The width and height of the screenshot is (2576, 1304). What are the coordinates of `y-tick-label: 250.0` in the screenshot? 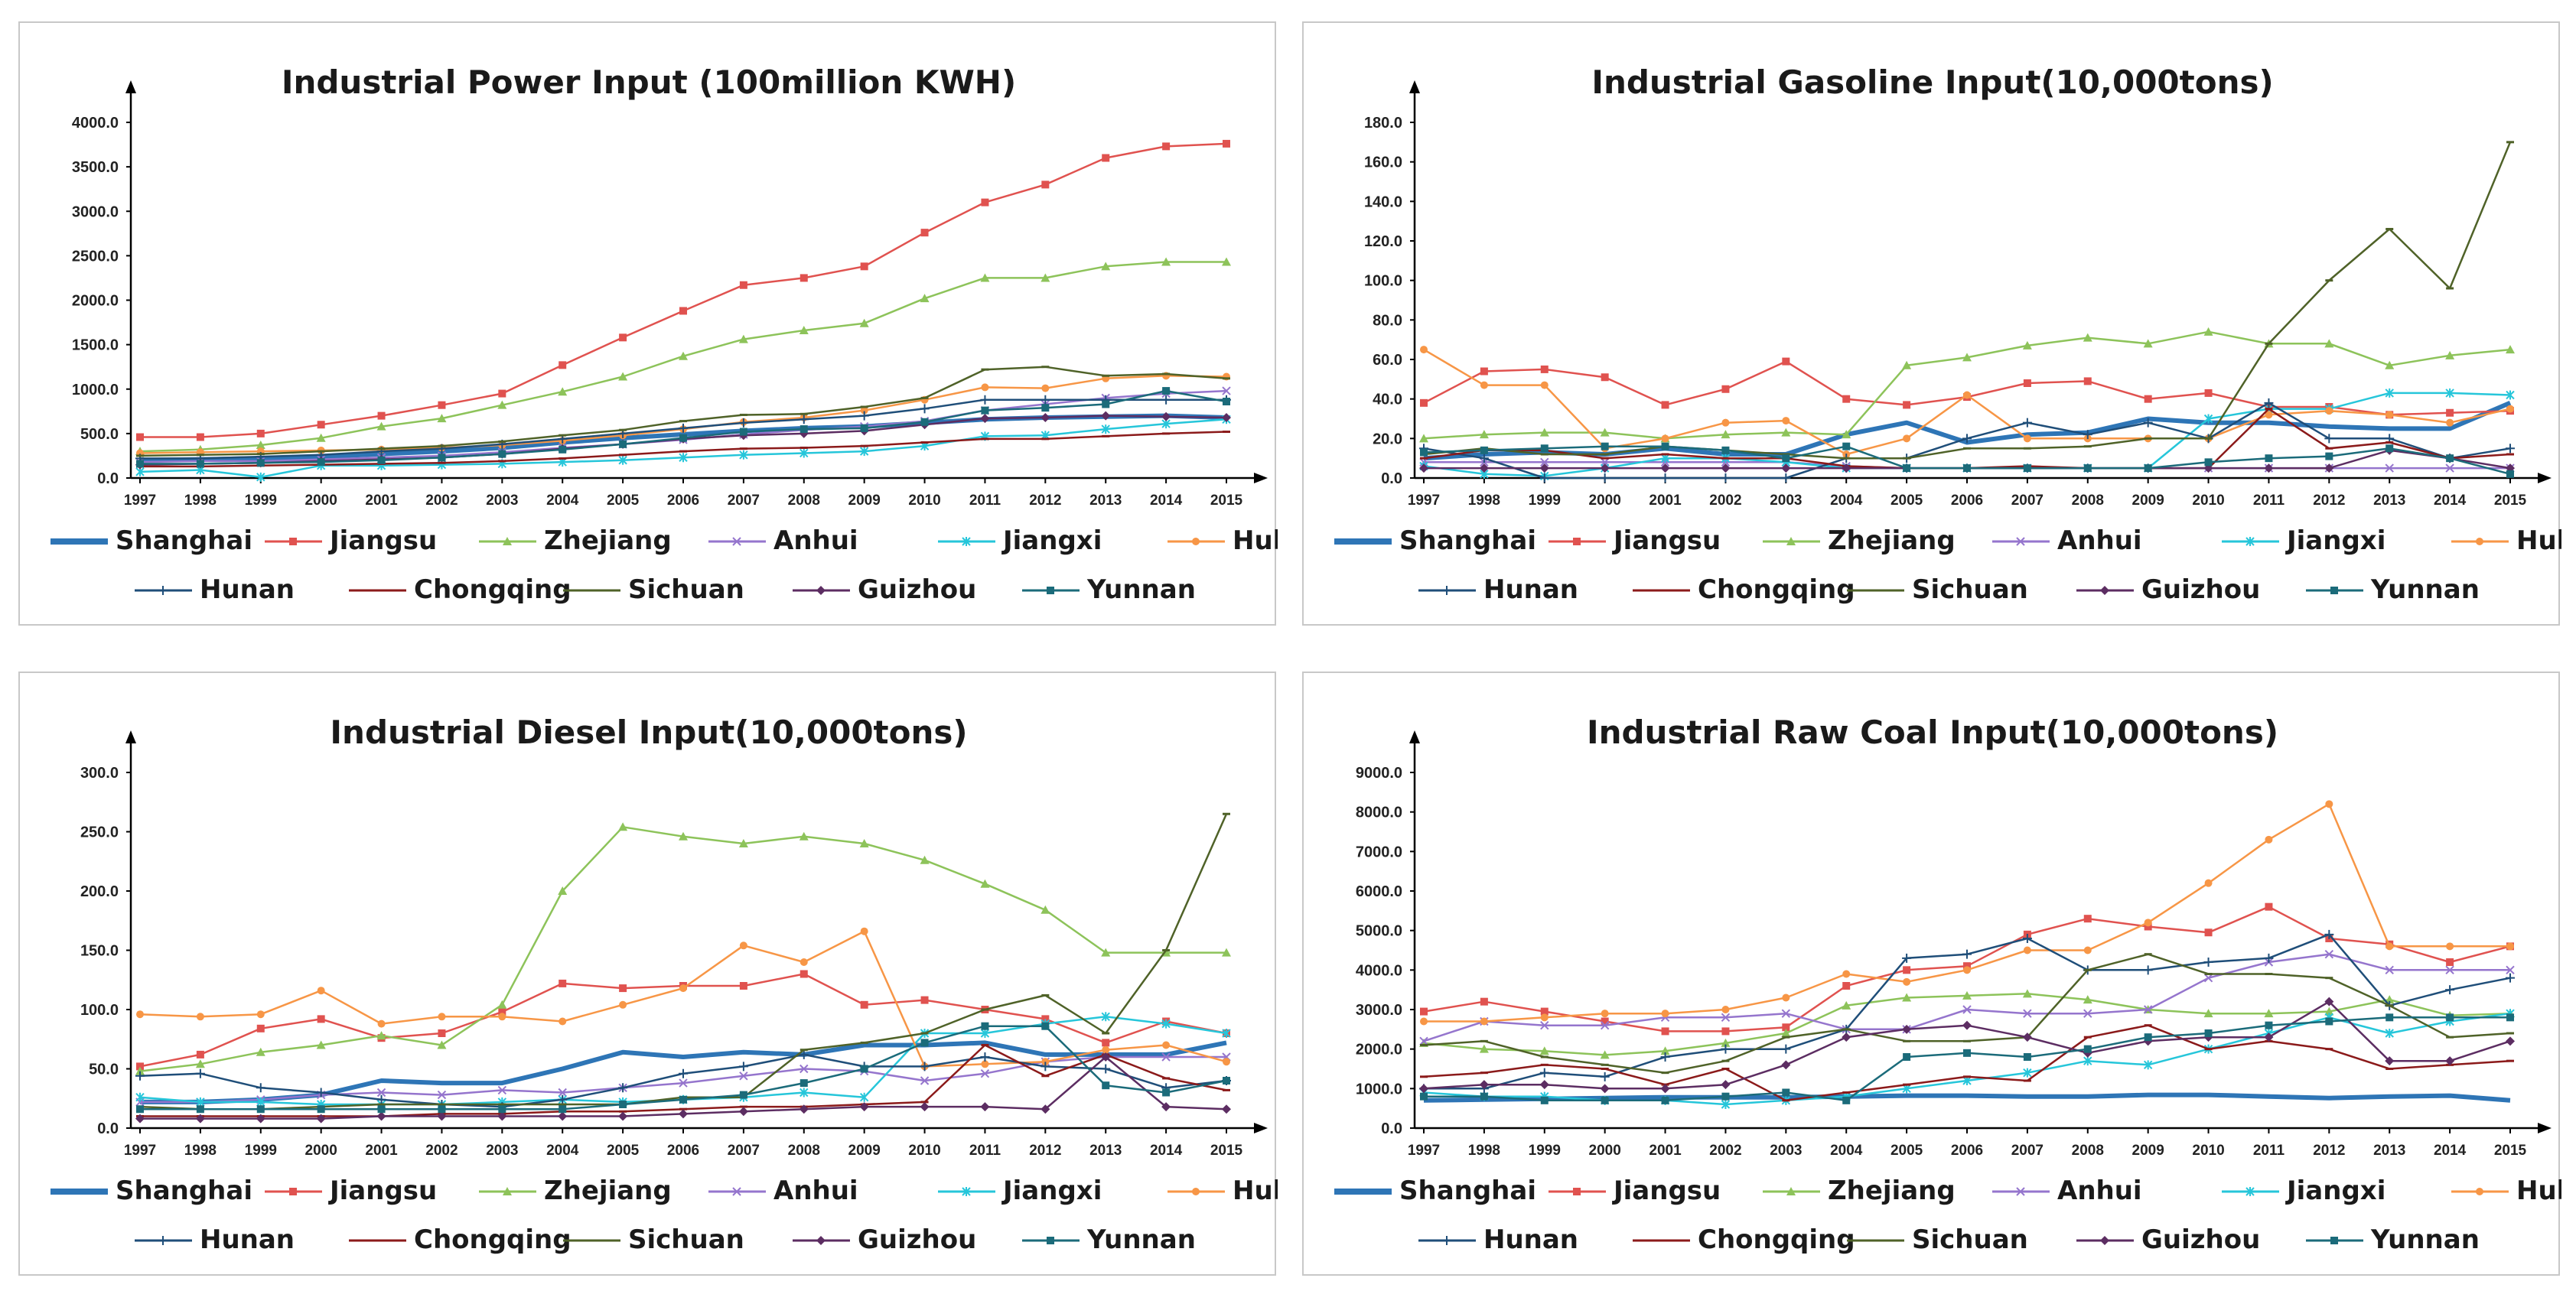 It's located at (99, 832).